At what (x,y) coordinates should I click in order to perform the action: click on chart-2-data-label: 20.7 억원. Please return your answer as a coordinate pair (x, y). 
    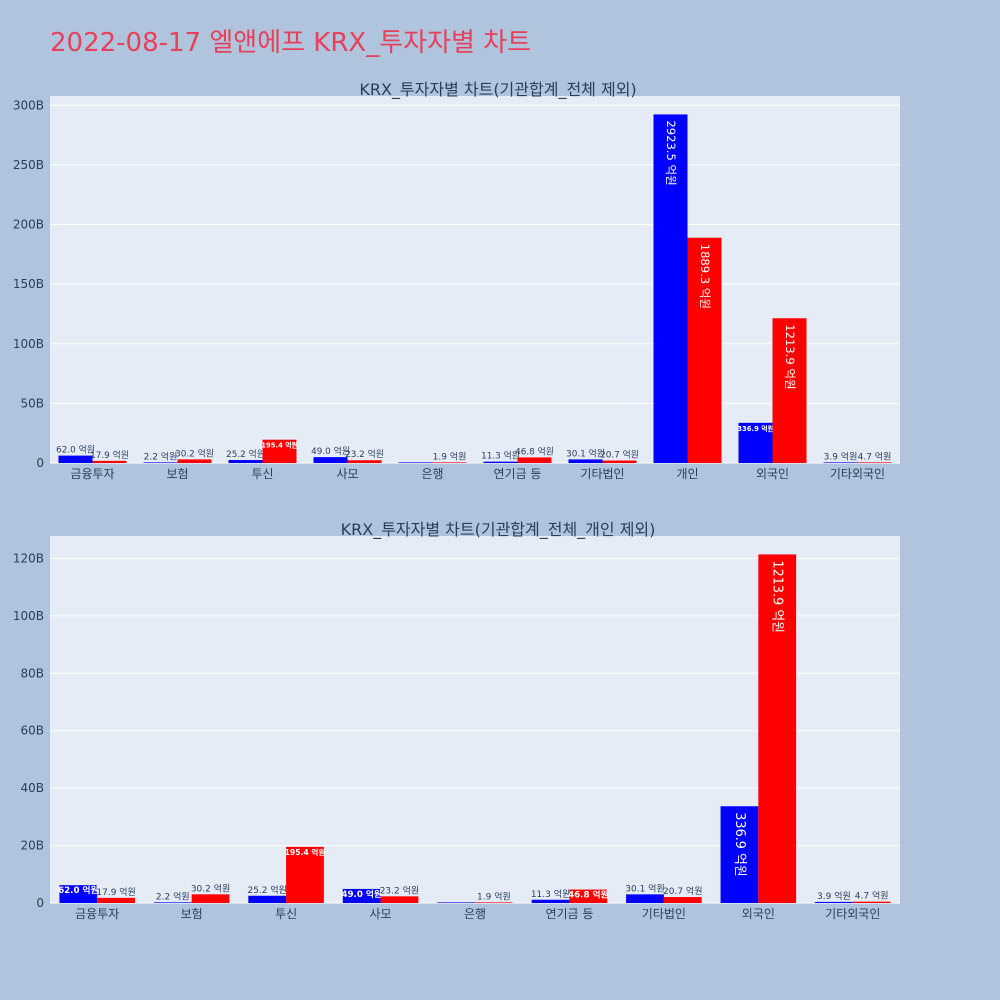
    Looking at the image, I should click on (682, 891).